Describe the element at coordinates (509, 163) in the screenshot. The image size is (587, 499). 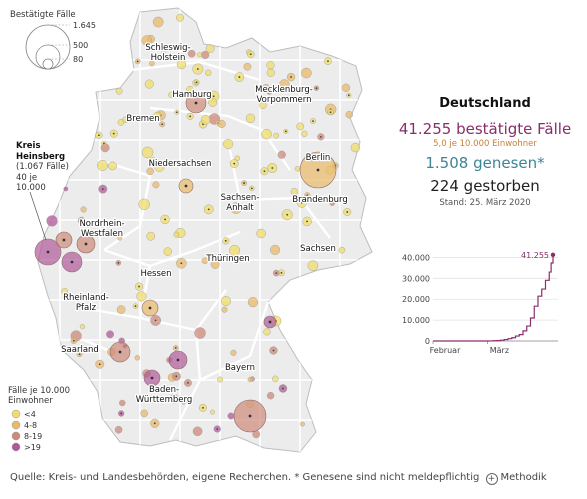
I see `recovered-label: genesen*` at that location.